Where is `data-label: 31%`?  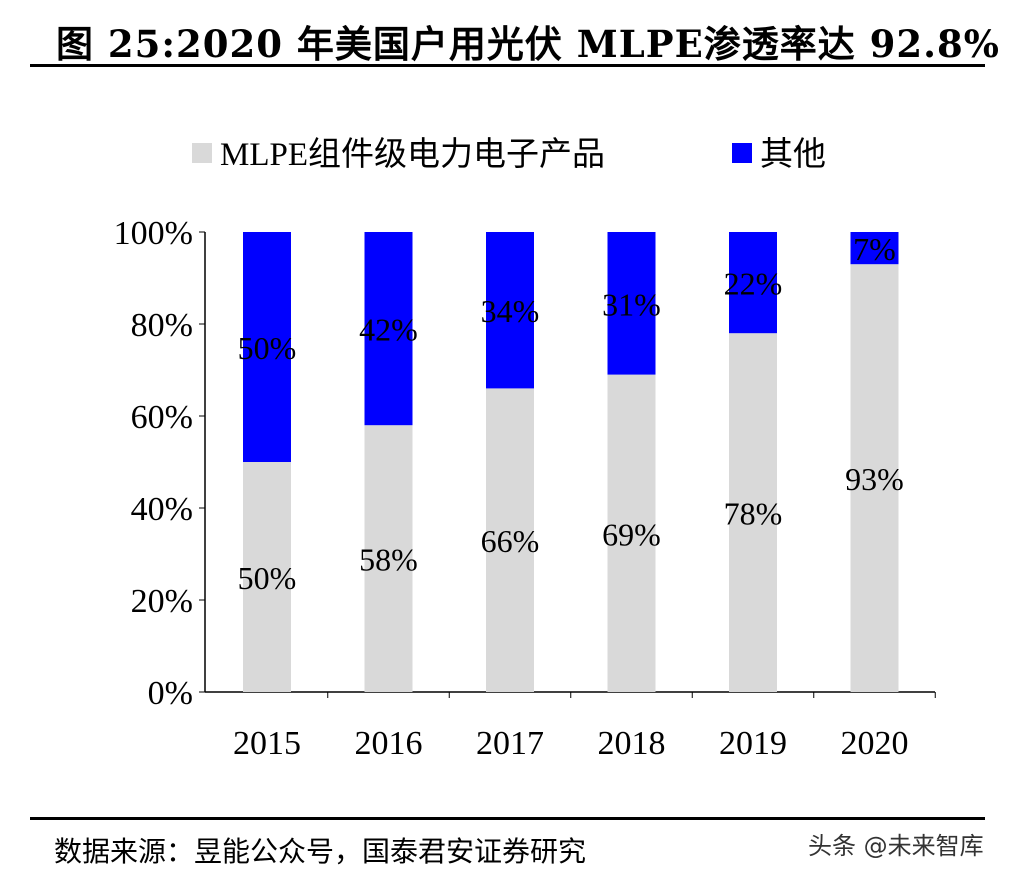 data-label: 31% is located at coordinates (631, 304).